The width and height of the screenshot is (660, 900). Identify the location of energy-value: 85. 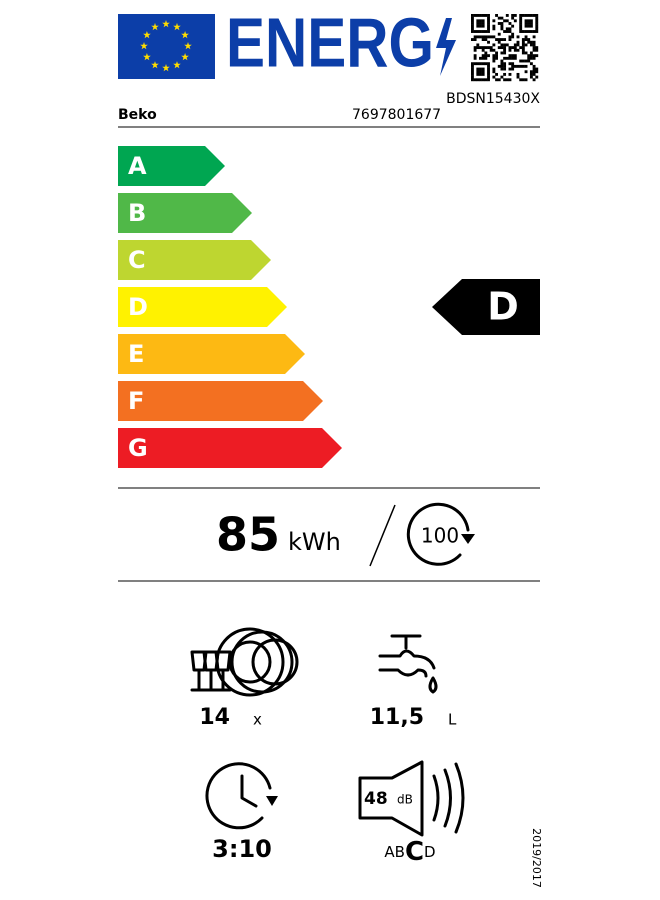
(248, 535).